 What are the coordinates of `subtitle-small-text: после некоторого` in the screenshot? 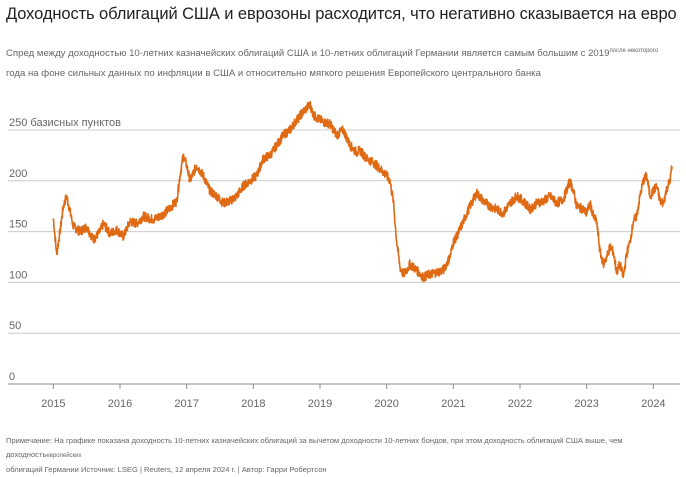 It's located at (634, 51).